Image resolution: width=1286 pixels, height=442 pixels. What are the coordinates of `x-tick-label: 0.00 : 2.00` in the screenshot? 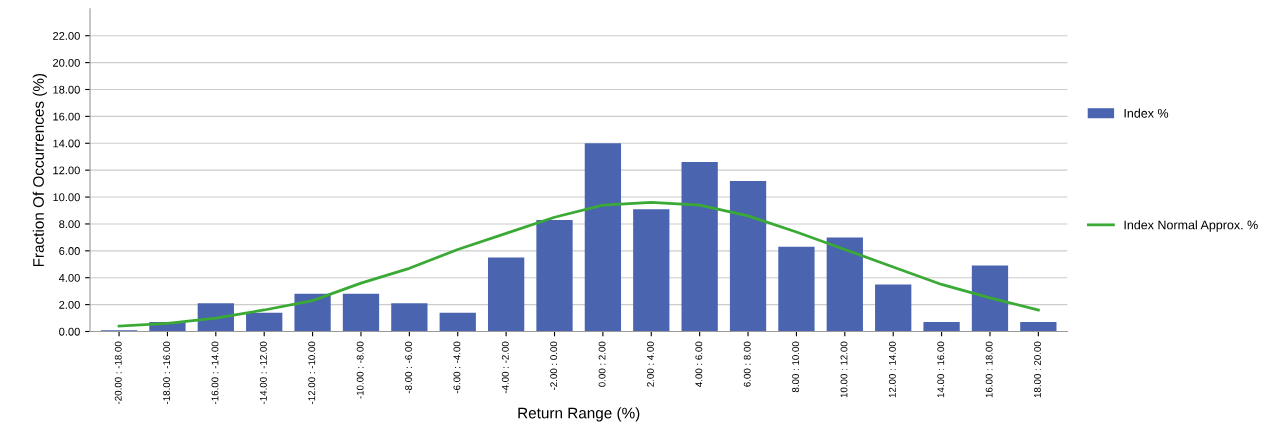 It's located at (602, 364).